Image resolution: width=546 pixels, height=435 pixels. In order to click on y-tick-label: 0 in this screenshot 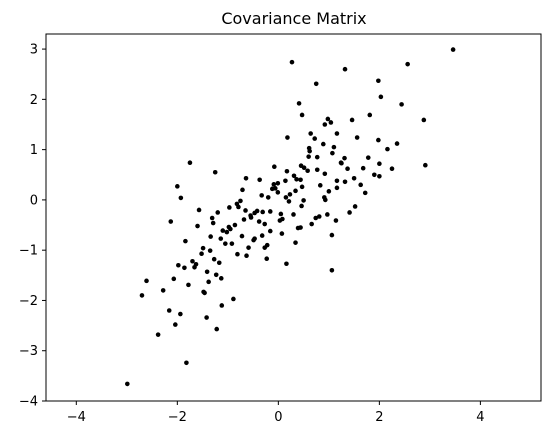, I will do `click(34, 200)`.